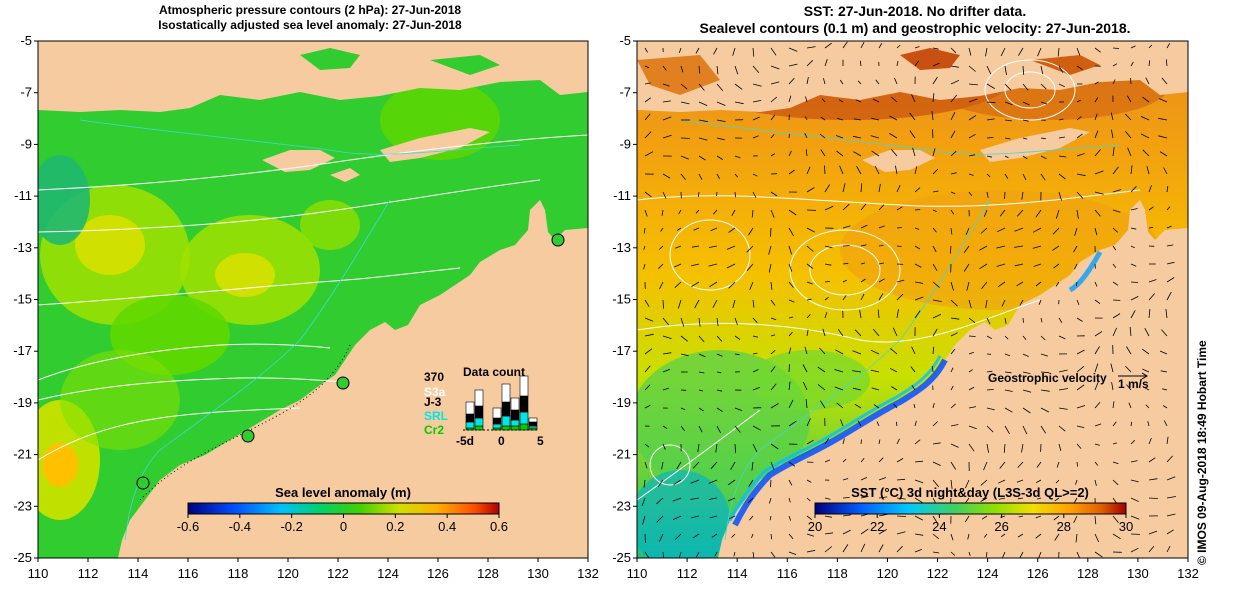  Describe the element at coordinates (38, 573) in the screenshot. I see `lon-tick-label: 110` at that location.